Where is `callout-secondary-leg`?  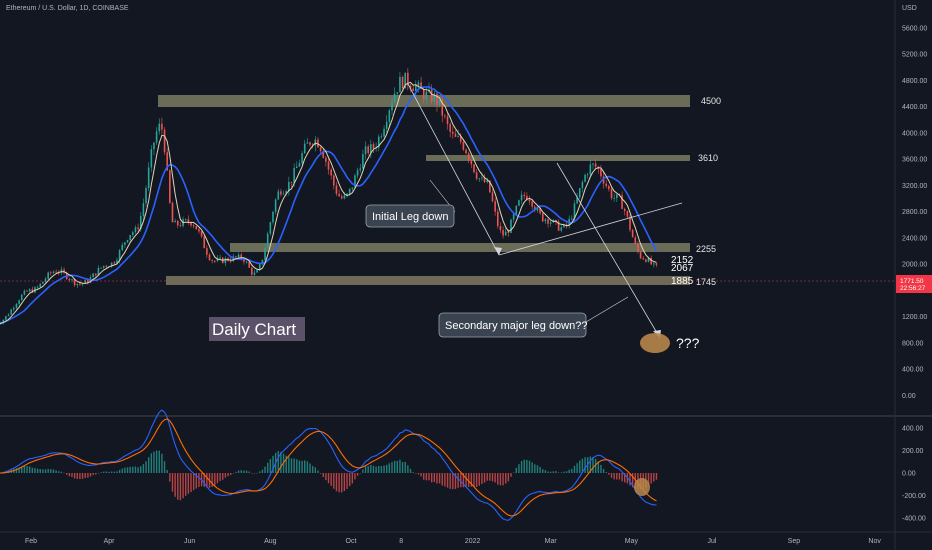 callout-secondary-leg is located at coordinates (512, 325).